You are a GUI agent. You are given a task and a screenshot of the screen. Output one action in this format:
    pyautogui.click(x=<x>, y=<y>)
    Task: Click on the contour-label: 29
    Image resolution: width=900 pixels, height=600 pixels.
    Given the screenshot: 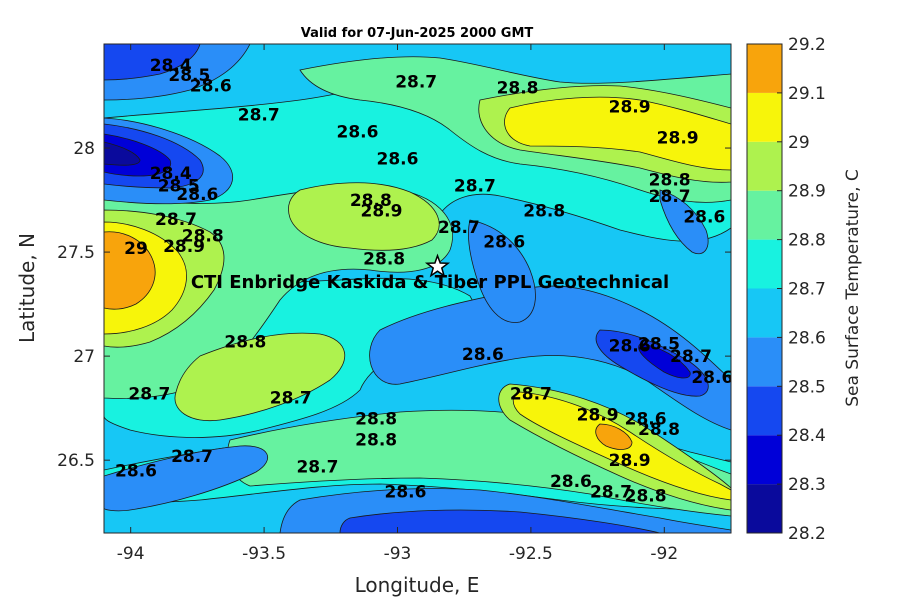 What is the action you would take?
    pyautogui.click(x=136, y=249)
    